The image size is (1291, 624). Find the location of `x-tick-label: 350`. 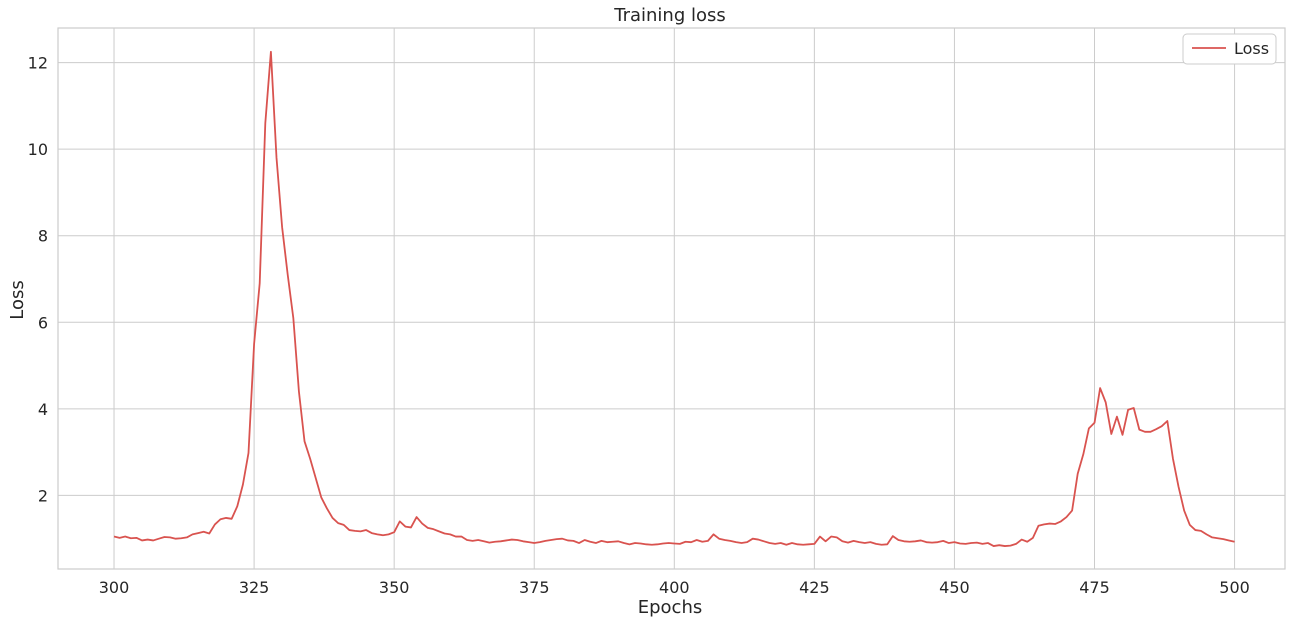

x-tick-label: 350 is located at coordinates (394, 587).